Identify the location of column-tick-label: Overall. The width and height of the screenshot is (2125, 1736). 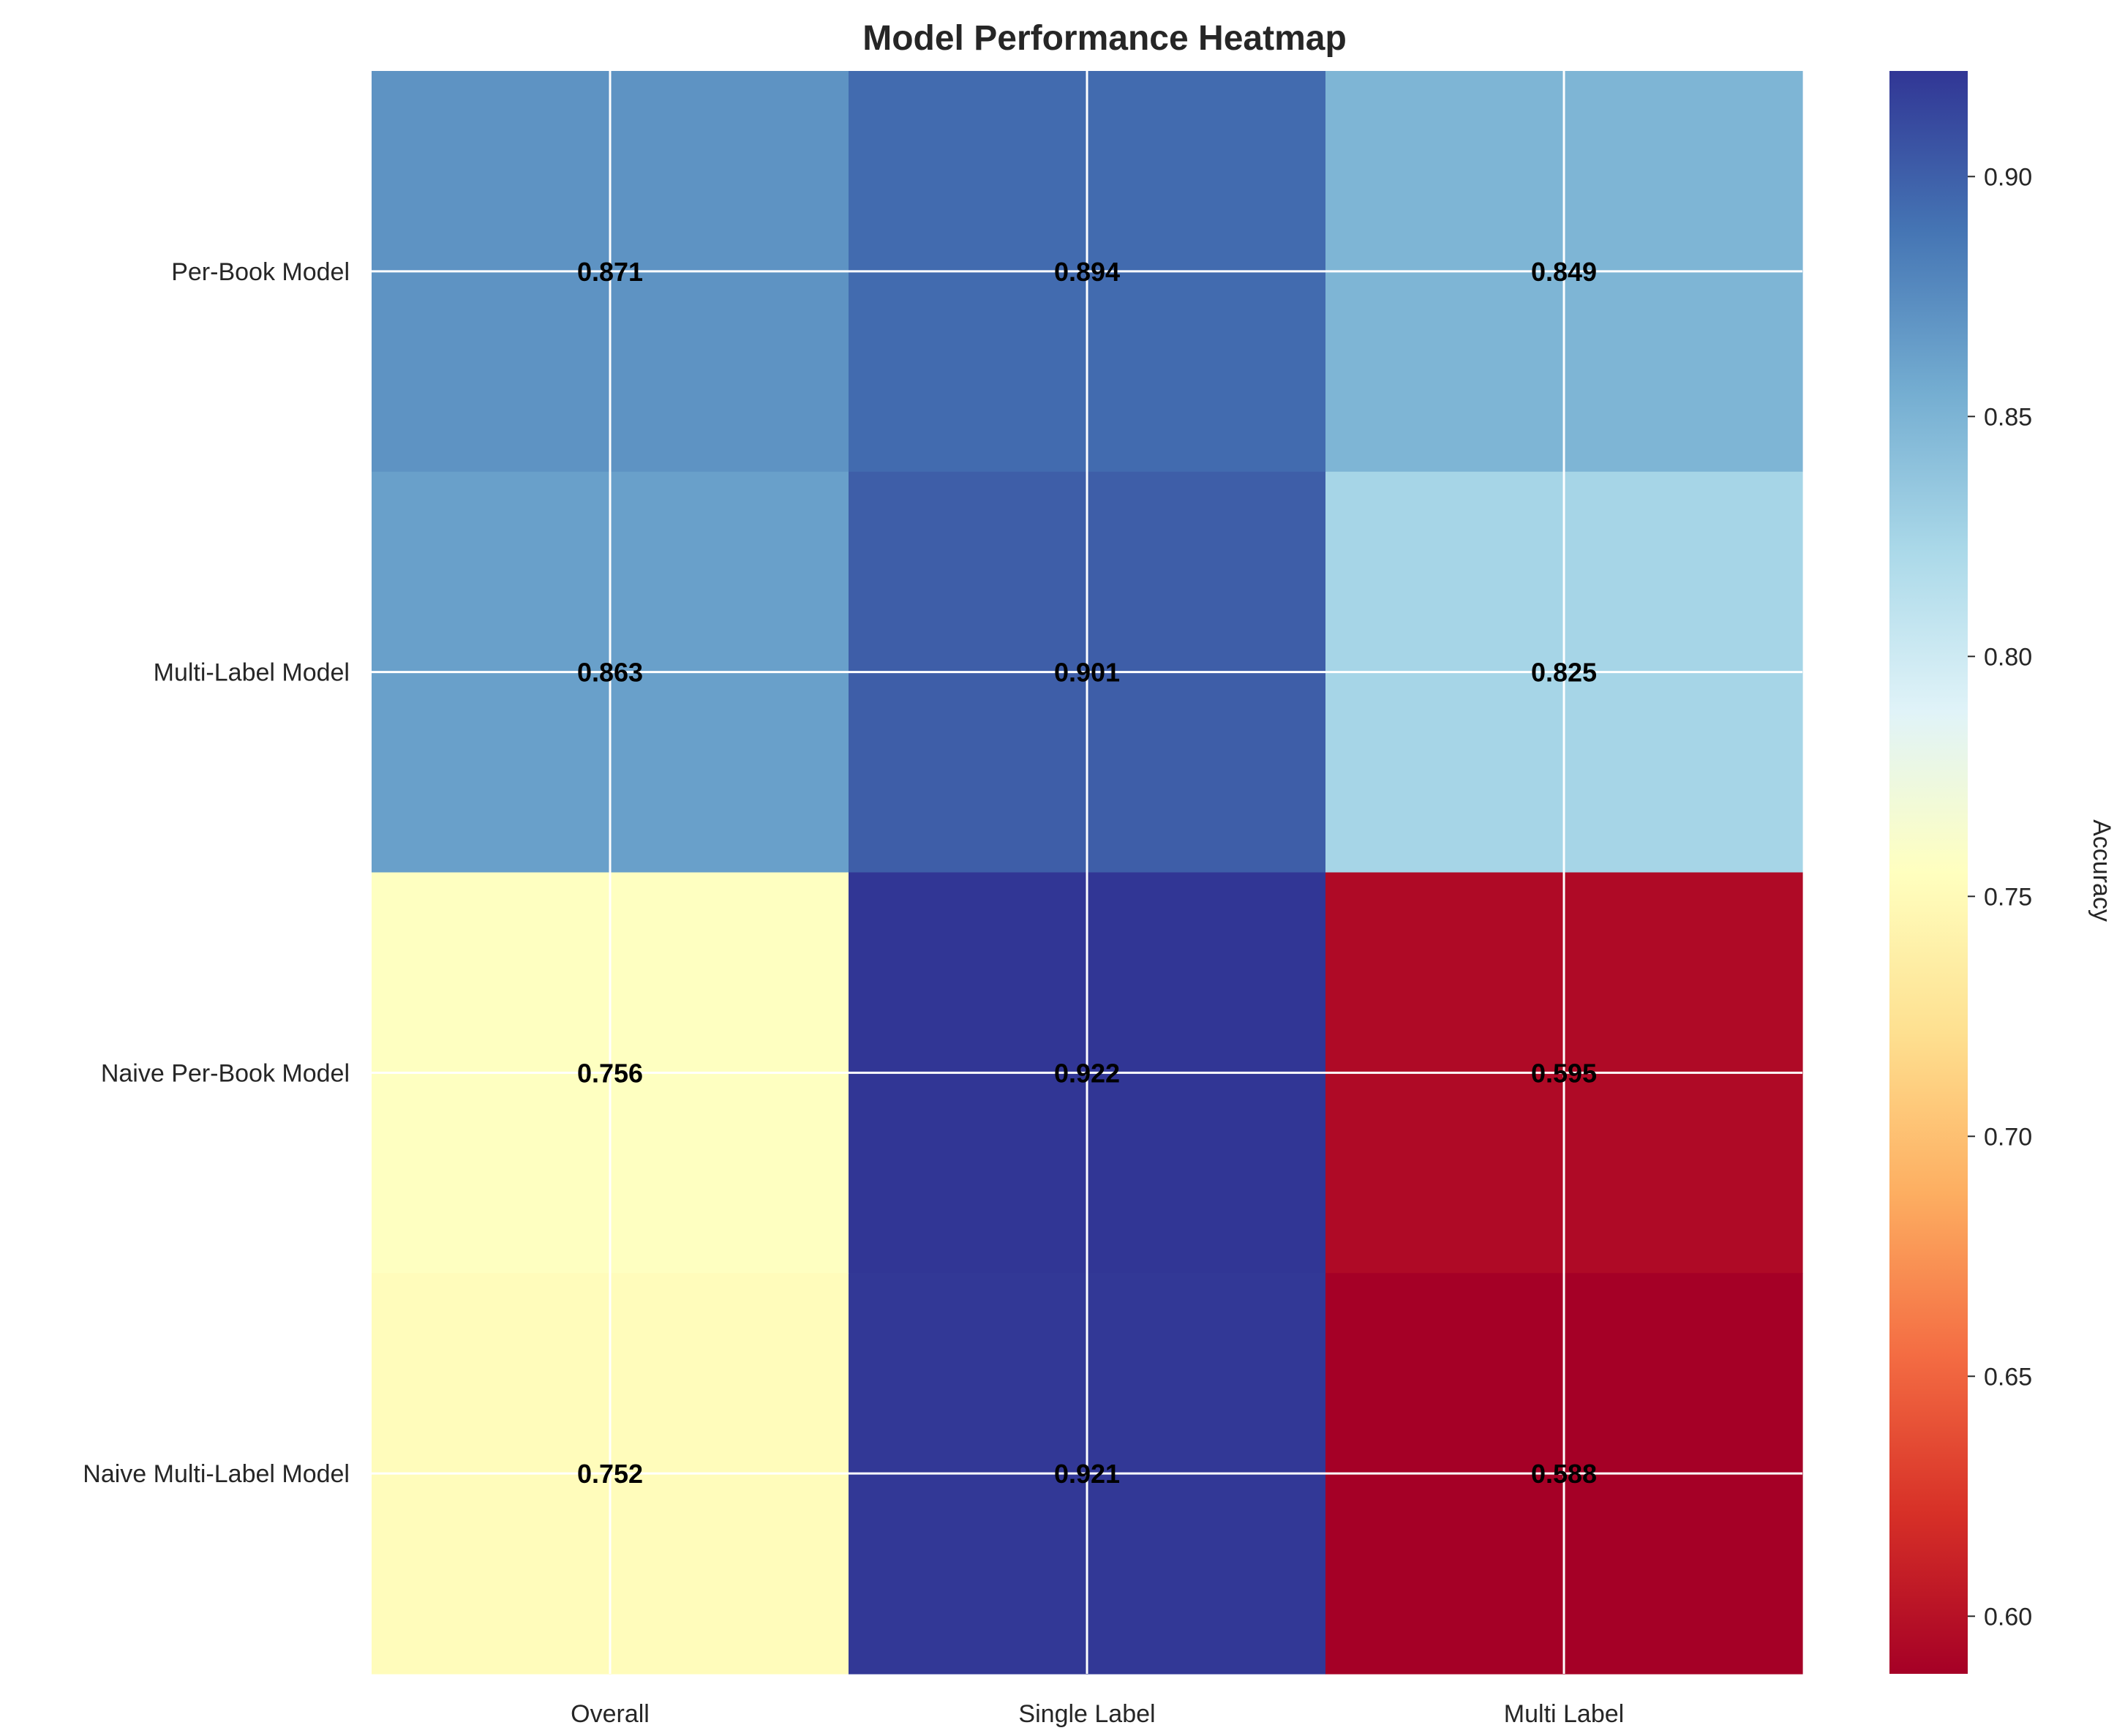
(610, 1714).